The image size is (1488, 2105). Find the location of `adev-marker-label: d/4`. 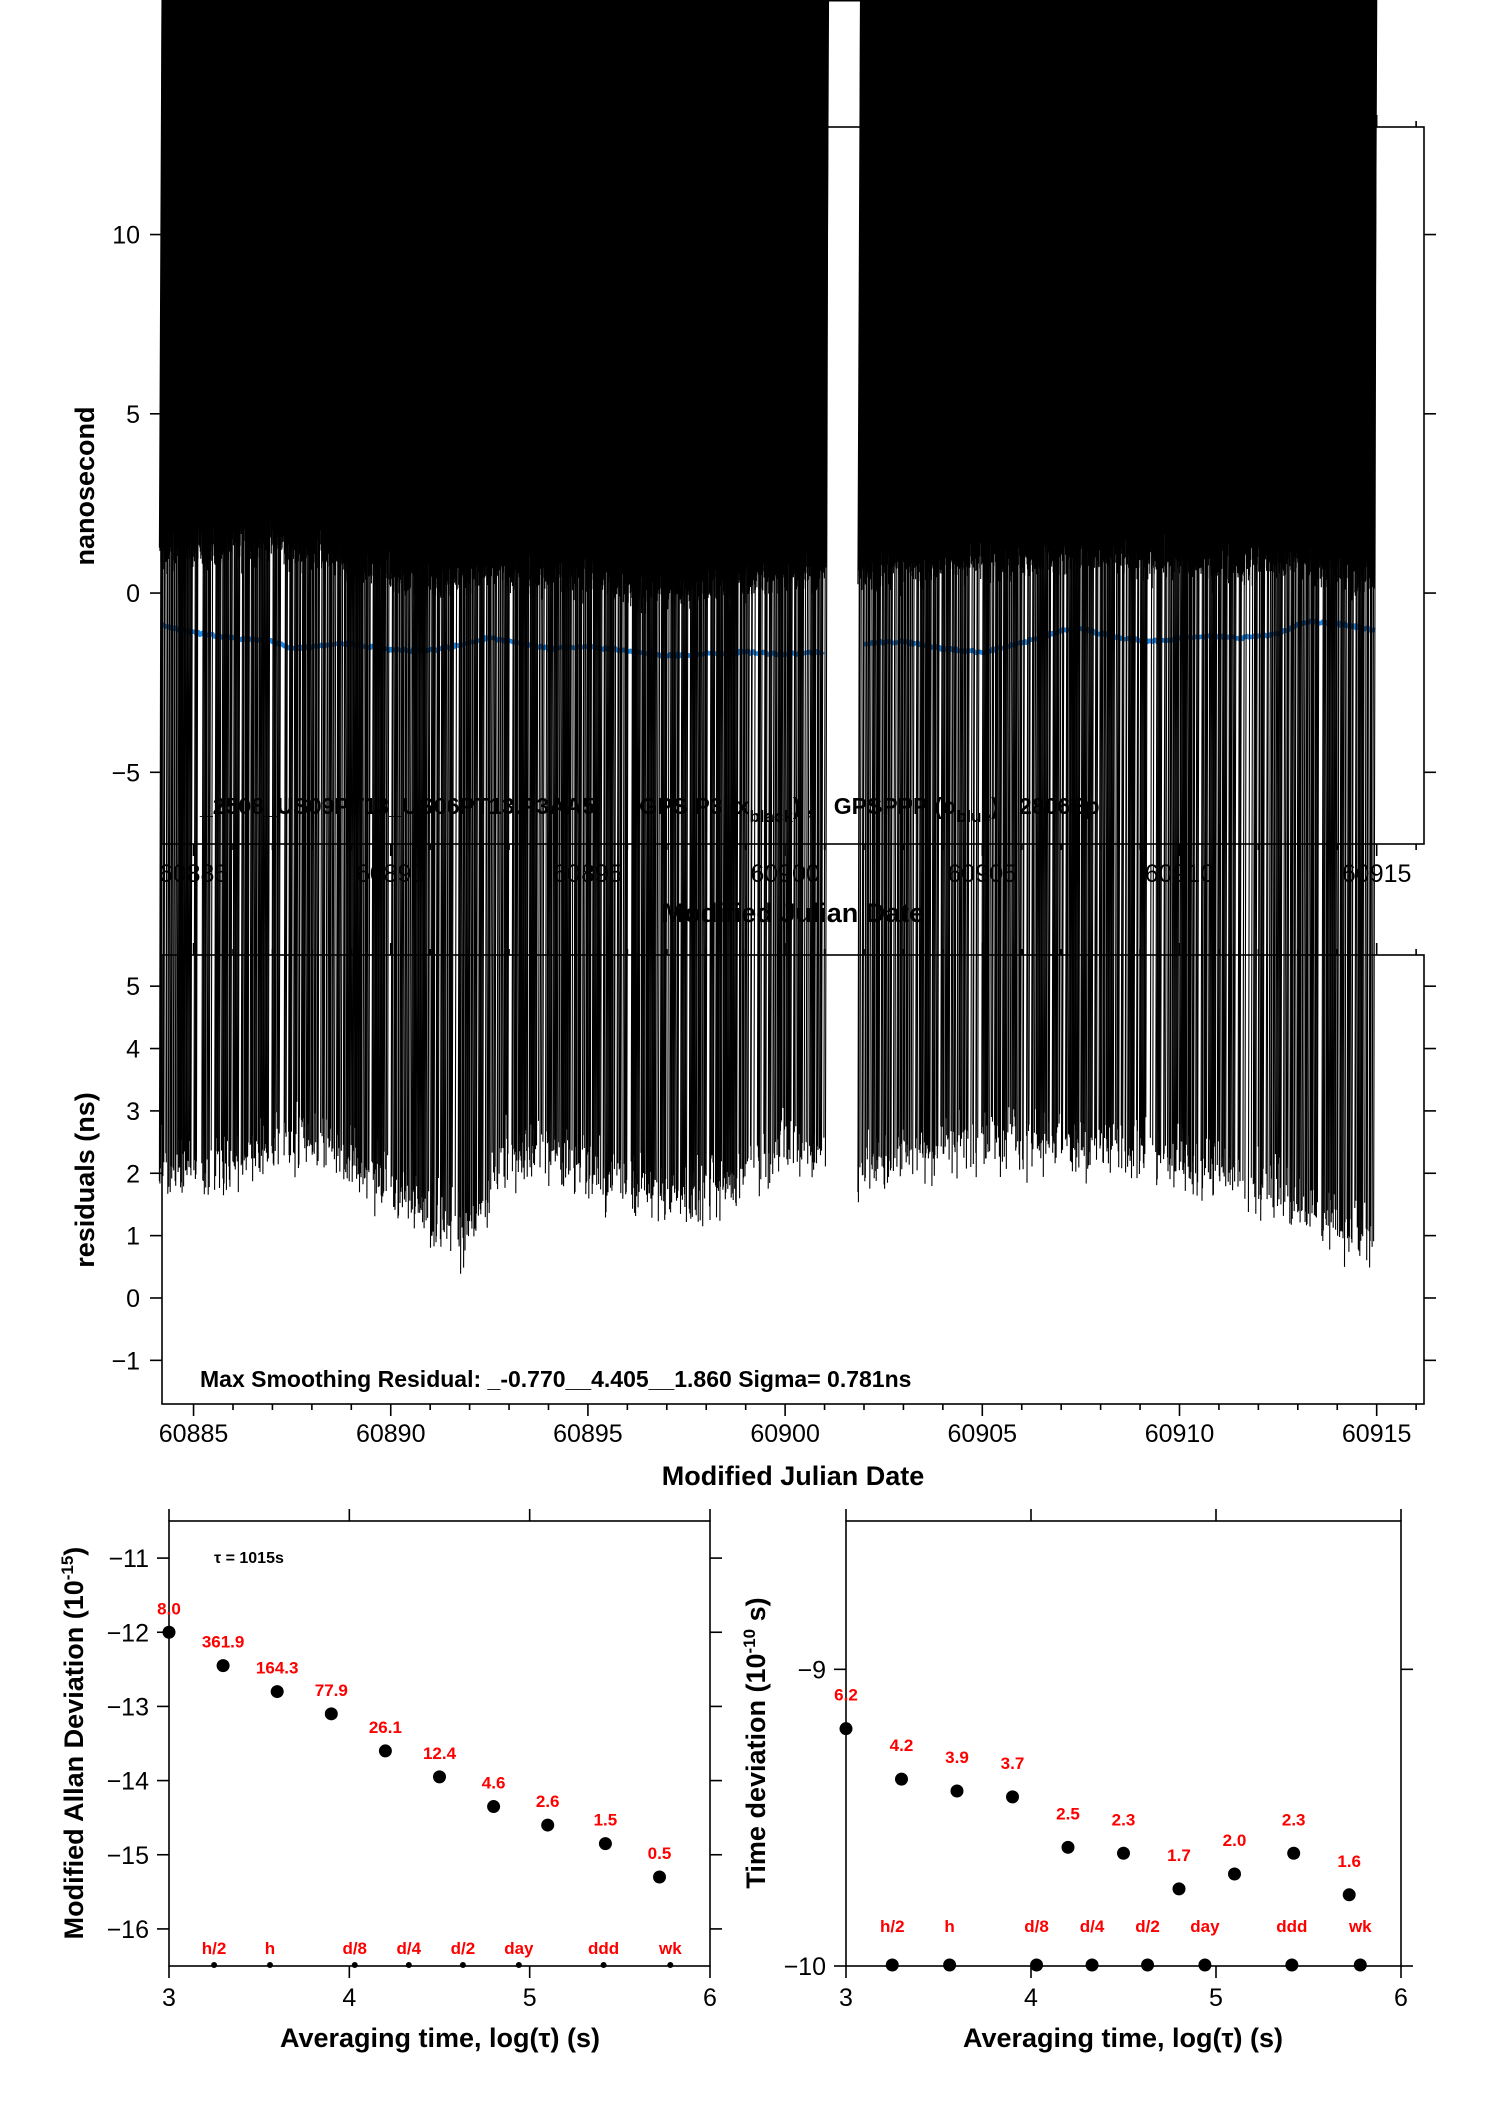

adev-marker-label: d/4 is located at coordinates (409, 1948).